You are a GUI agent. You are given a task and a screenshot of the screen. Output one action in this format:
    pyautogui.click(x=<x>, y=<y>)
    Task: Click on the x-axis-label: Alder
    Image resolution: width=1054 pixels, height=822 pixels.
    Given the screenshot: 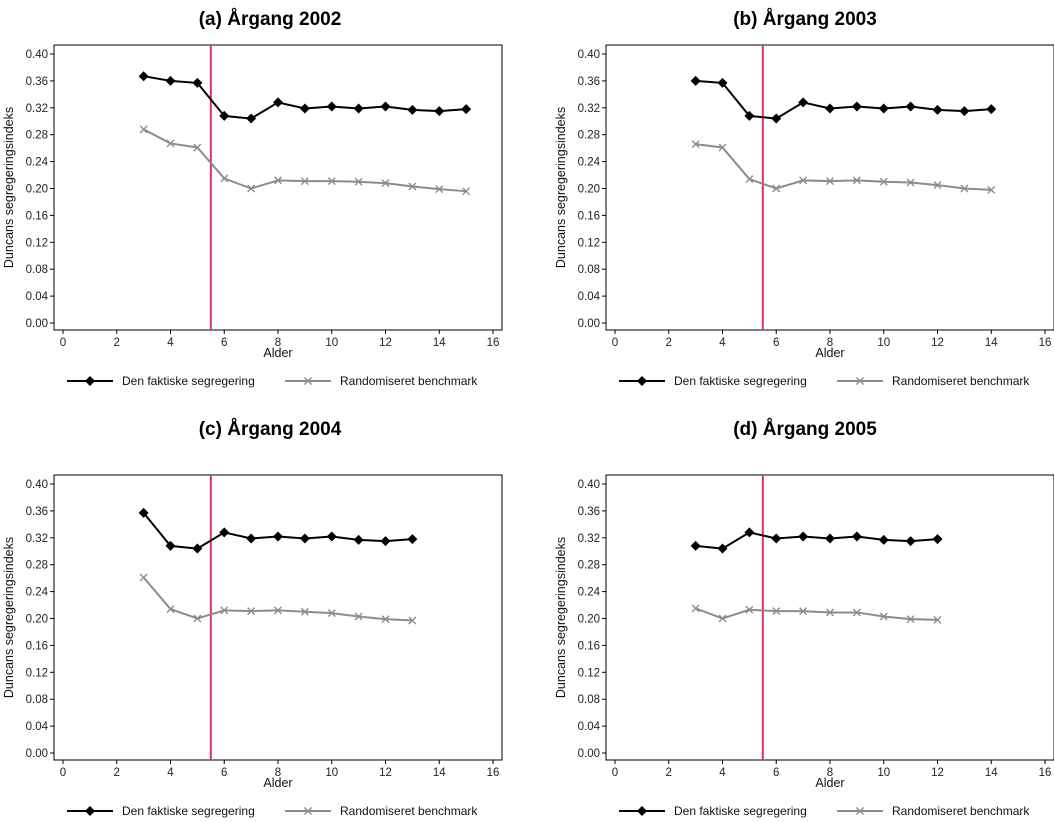 What is the action you would take?
    pyautogui.click(x=277, y=353)
    